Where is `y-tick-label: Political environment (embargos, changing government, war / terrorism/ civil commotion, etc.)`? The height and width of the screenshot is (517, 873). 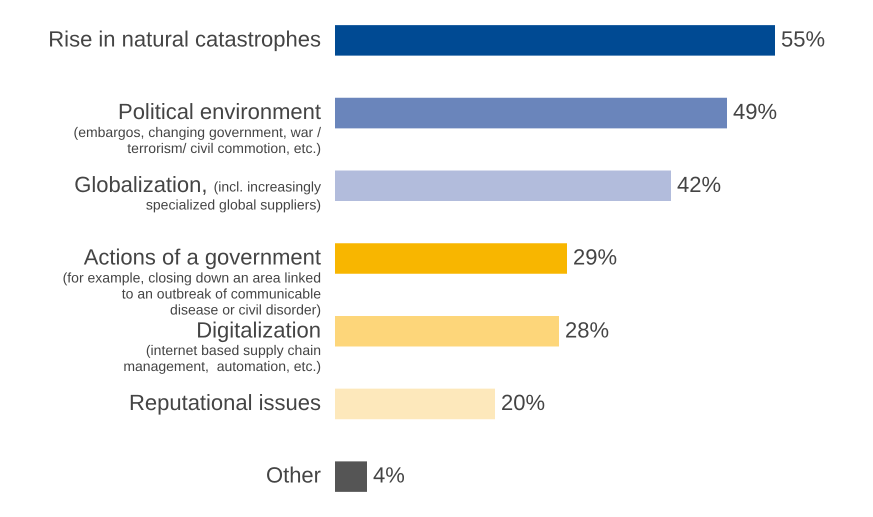 y-tick-label: Political environment (embargos, changing government, war / terrorism/ civil commotion, etc.) is located at coordinates (198, 127).